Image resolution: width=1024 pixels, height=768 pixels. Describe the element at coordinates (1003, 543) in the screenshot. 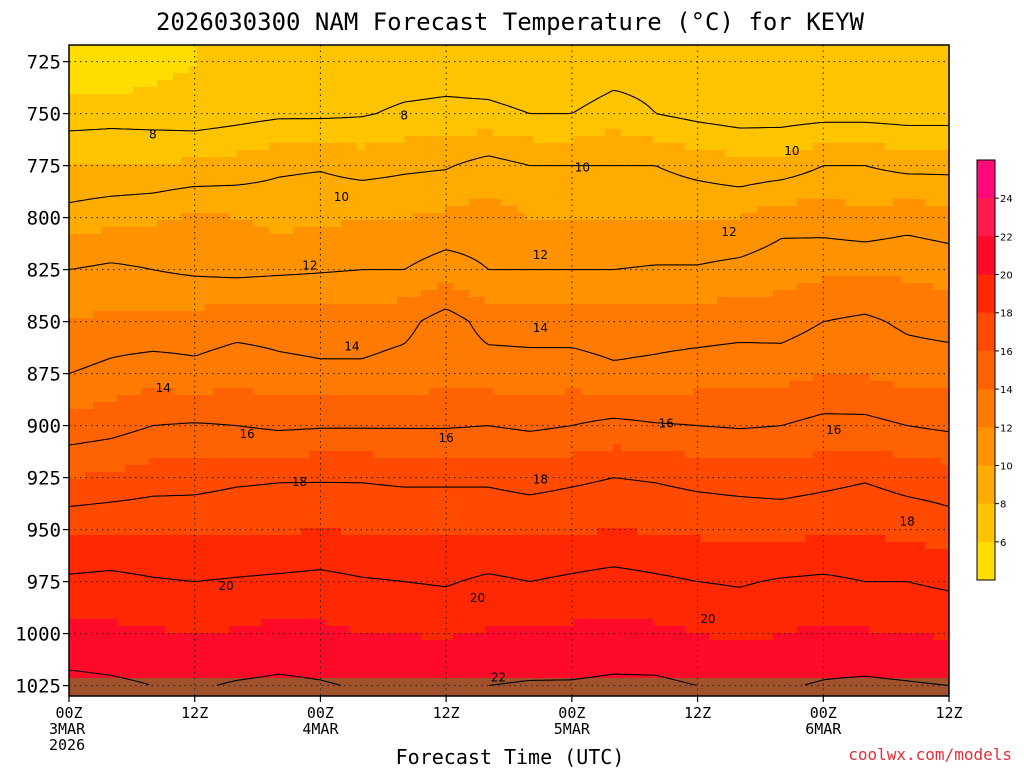

I see `colorbar-tick-label: 6` at that location.